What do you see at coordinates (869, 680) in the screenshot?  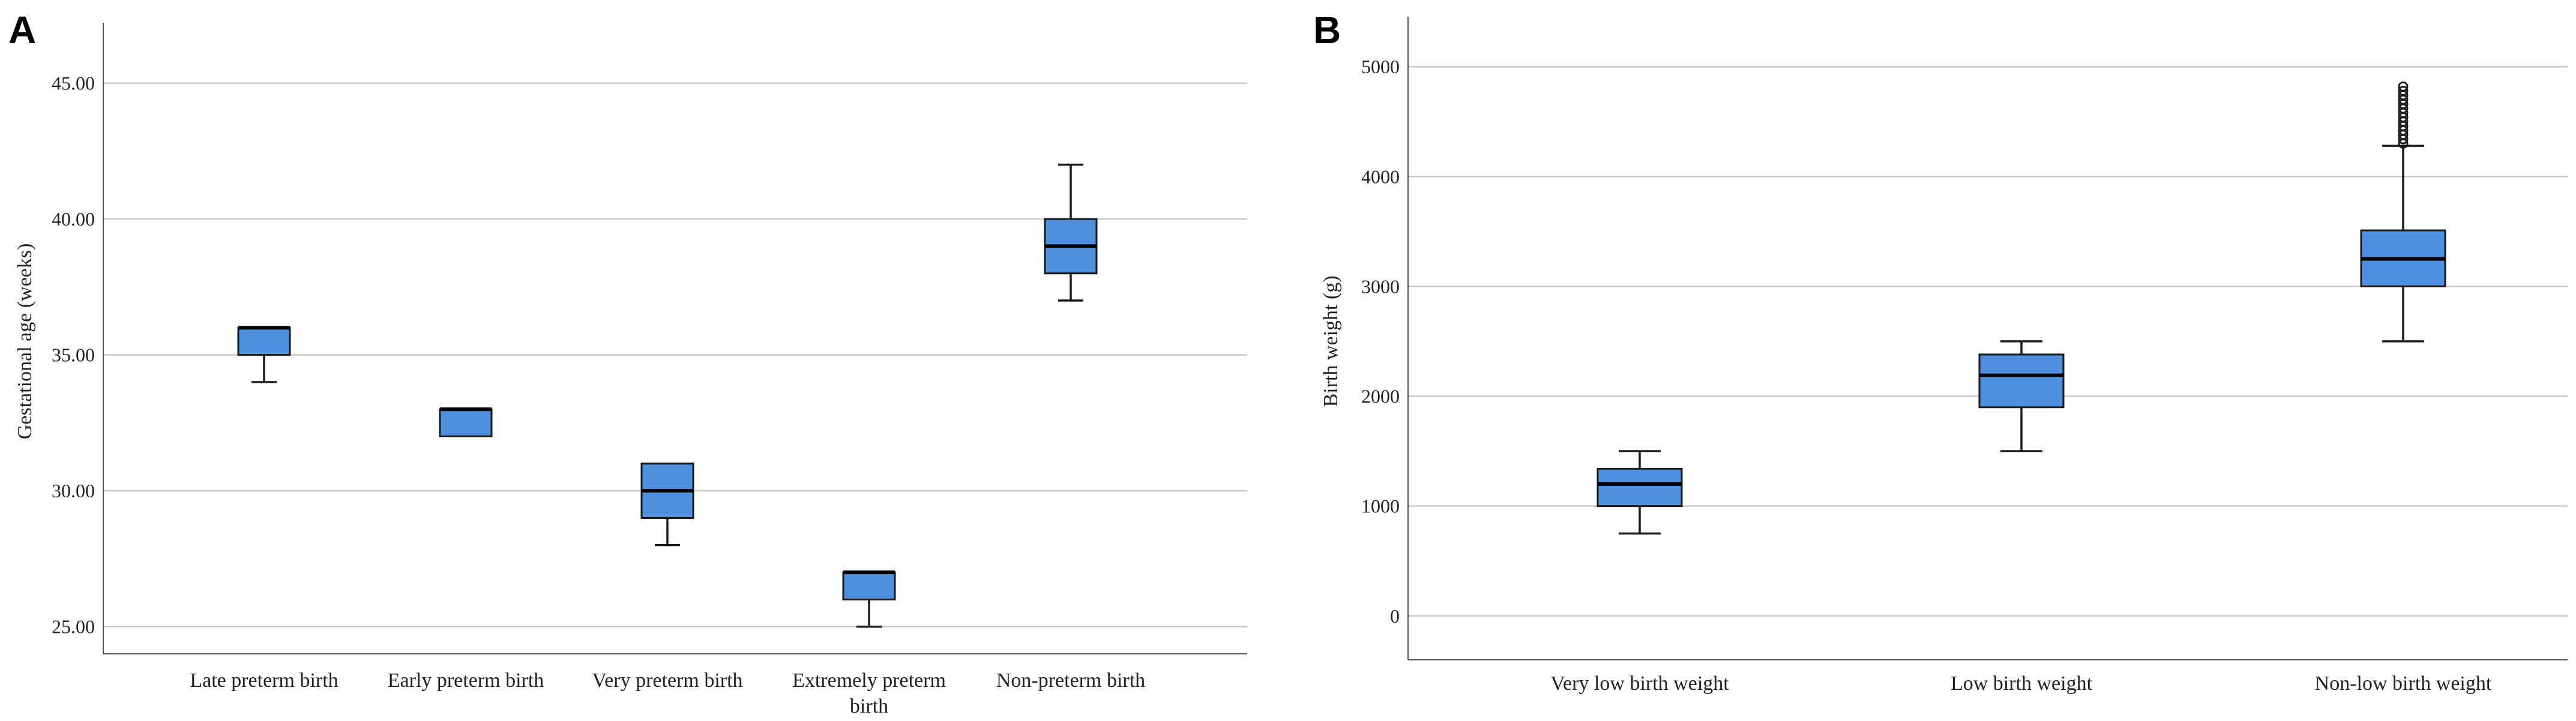 I see `panel-a-category-label: Extremely preterm` at bounding box center [869, 680].